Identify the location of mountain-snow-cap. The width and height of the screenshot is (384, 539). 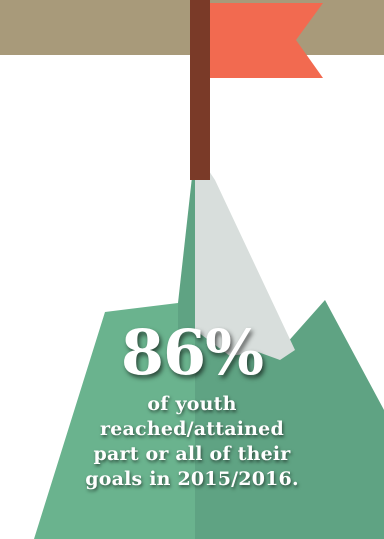
(236, 255).